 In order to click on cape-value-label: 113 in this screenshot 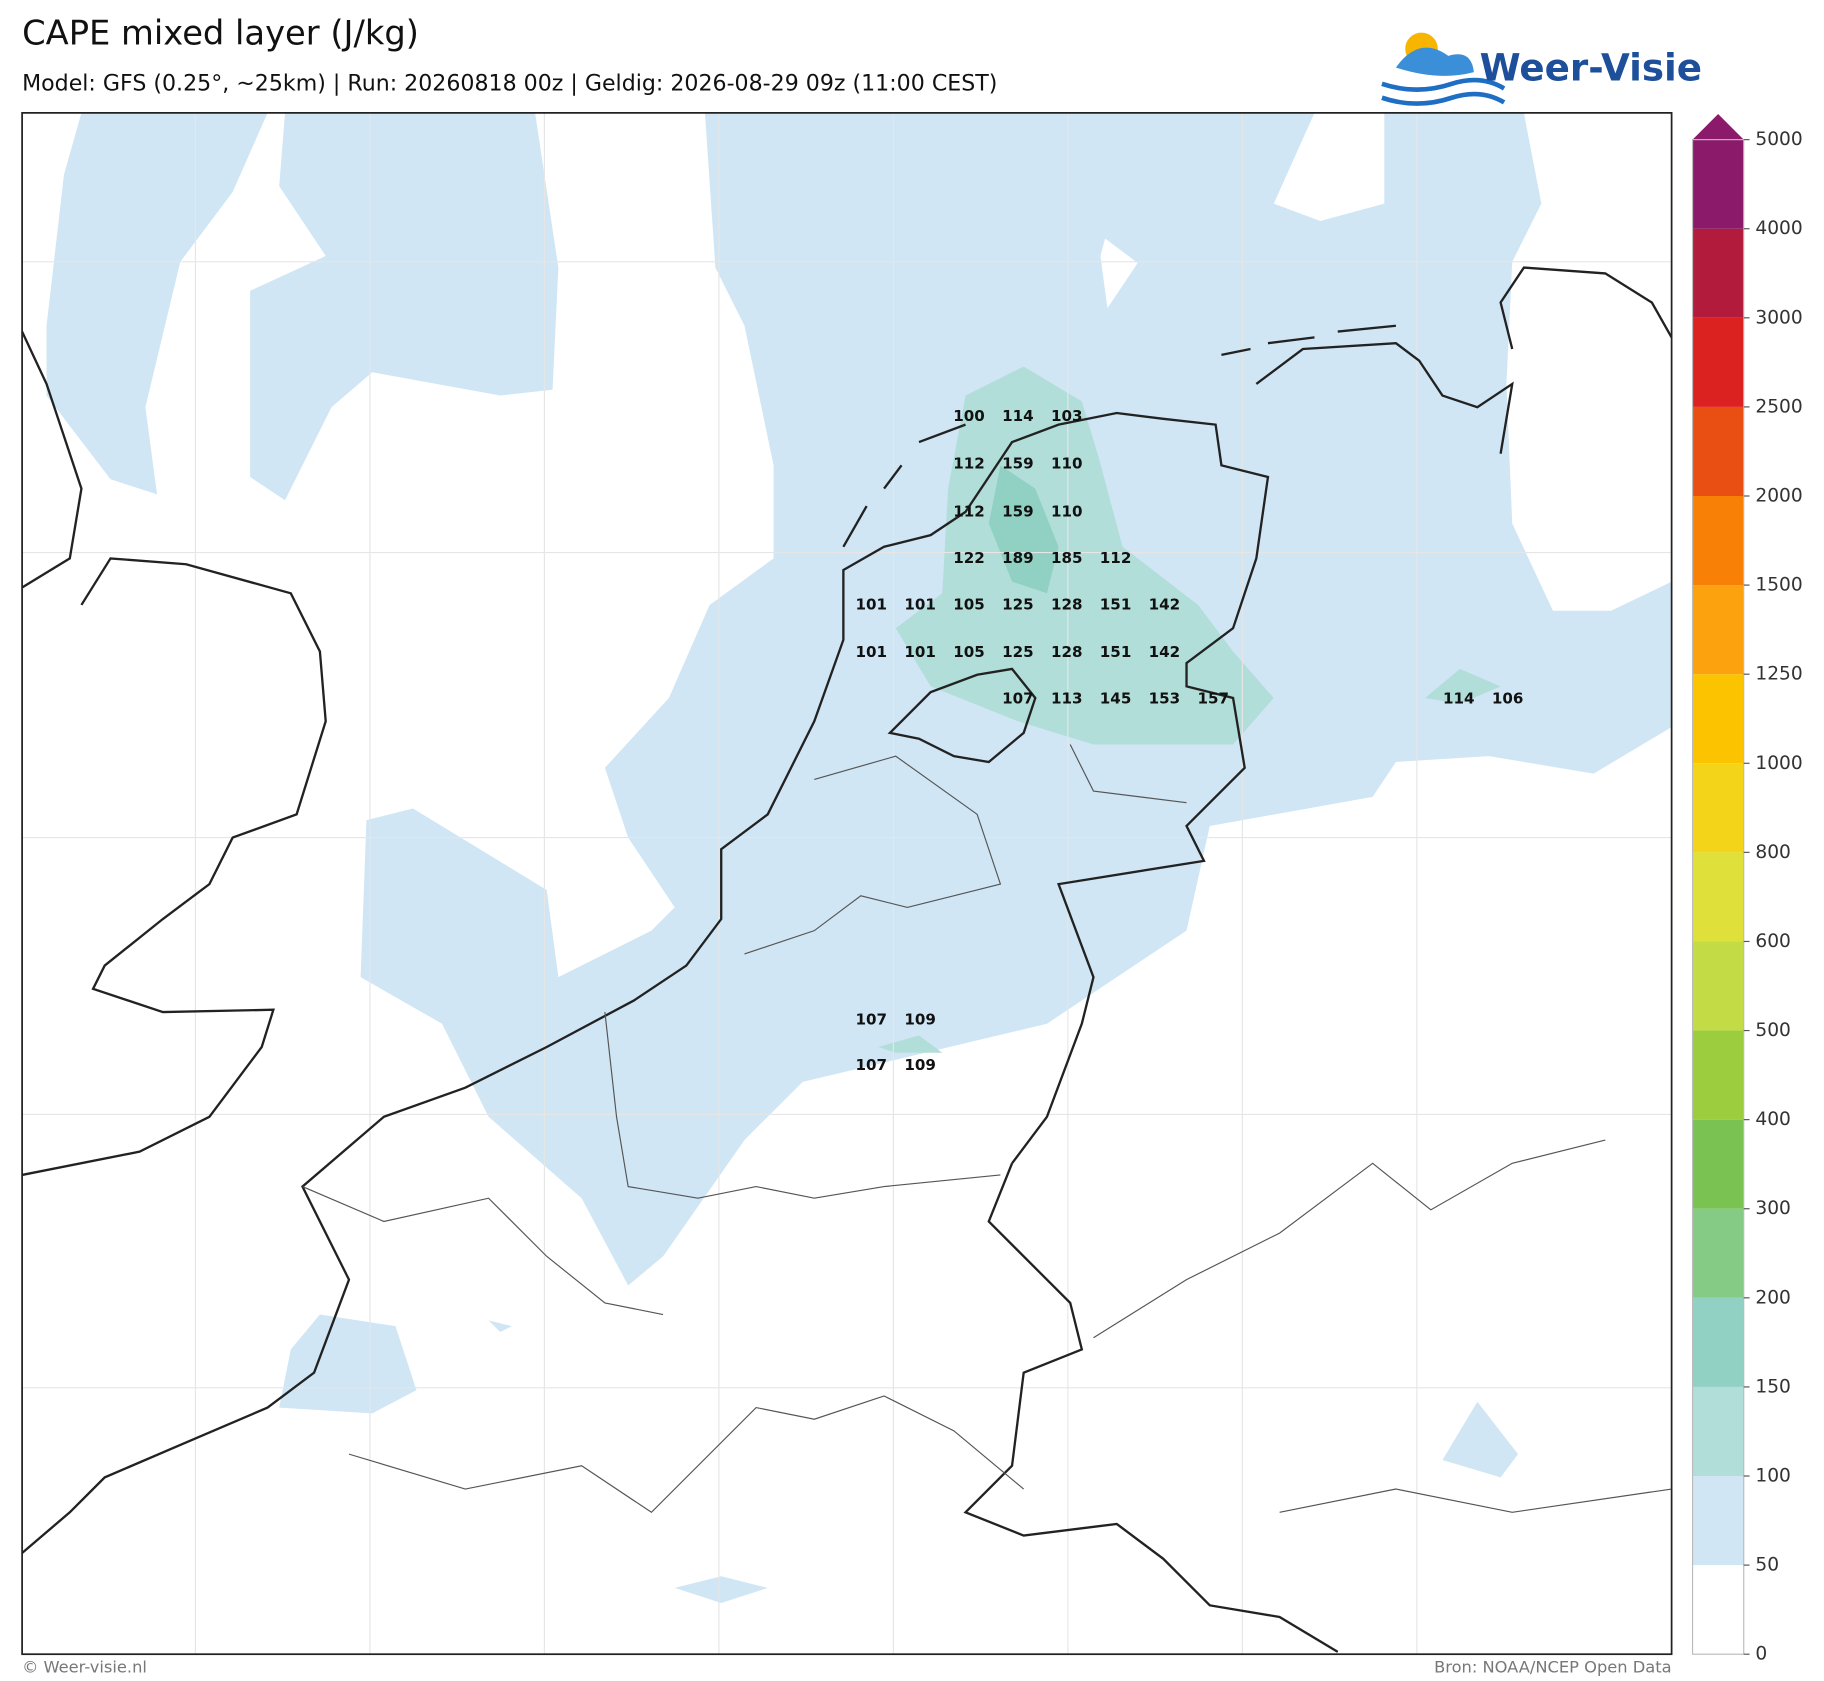, I will do `click(1067, 699)`.